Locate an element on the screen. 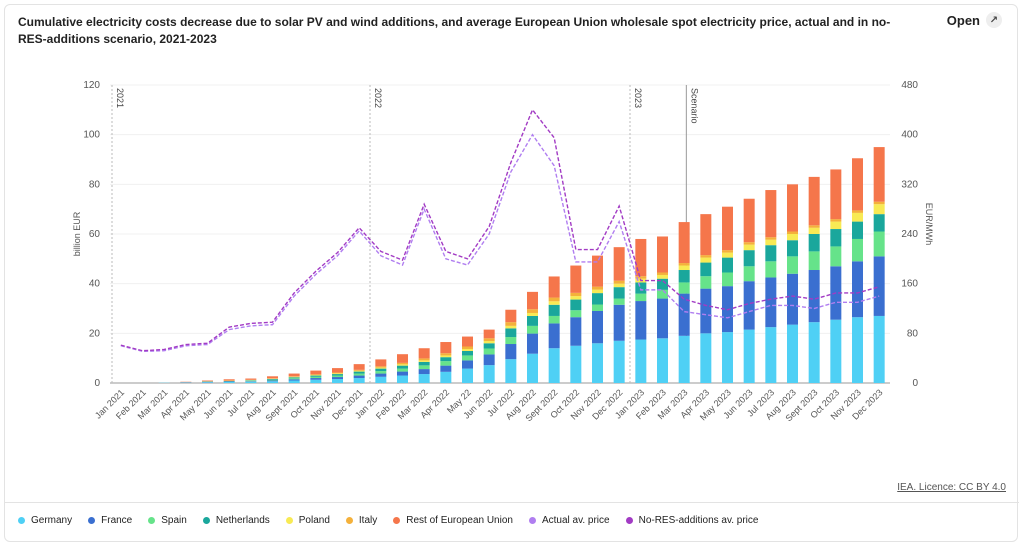 This screenshot has height=546, width=1024. legend-item: Italy is located at coordinates (361, 520).